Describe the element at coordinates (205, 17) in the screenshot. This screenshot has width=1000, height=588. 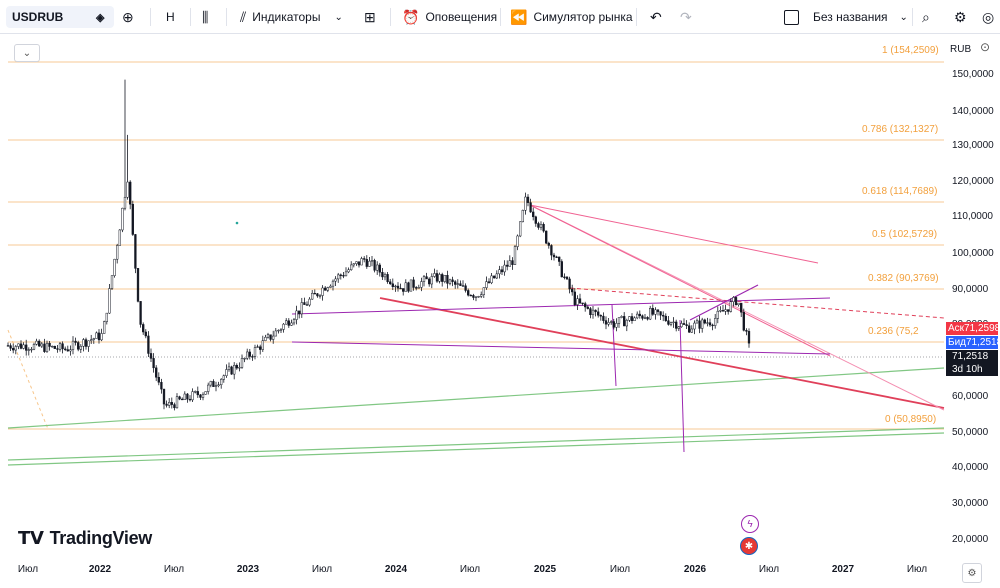
I see `chart-type-button: ⫼` at that location.